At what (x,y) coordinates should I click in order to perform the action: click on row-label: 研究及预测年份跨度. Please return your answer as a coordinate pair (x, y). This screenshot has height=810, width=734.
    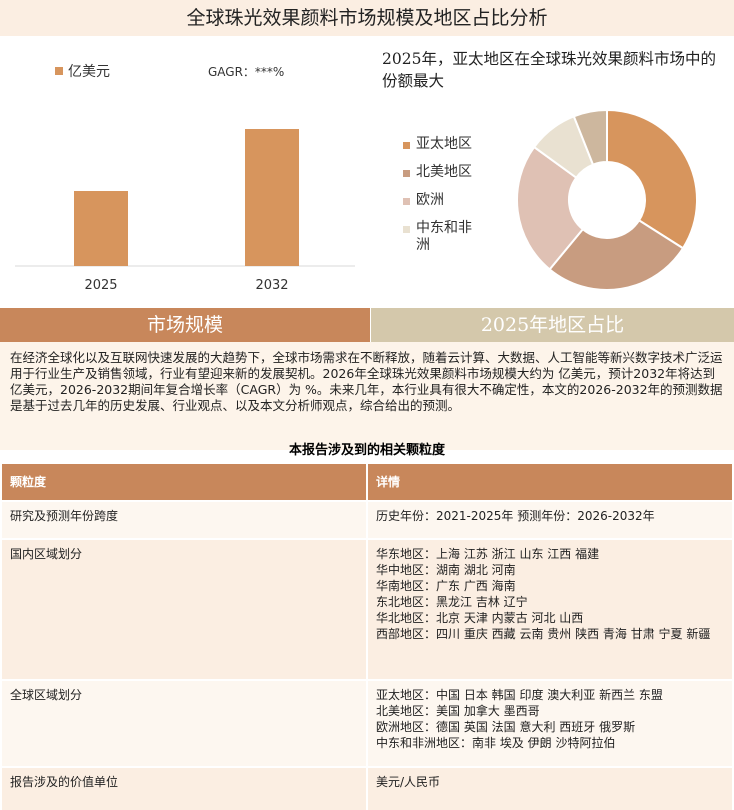
    Looking at the image, I should click on (184, 520).